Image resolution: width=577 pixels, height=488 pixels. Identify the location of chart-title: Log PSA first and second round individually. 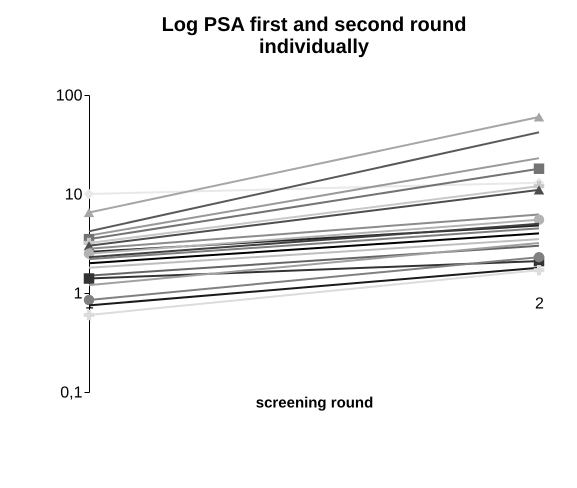
(314, 36).